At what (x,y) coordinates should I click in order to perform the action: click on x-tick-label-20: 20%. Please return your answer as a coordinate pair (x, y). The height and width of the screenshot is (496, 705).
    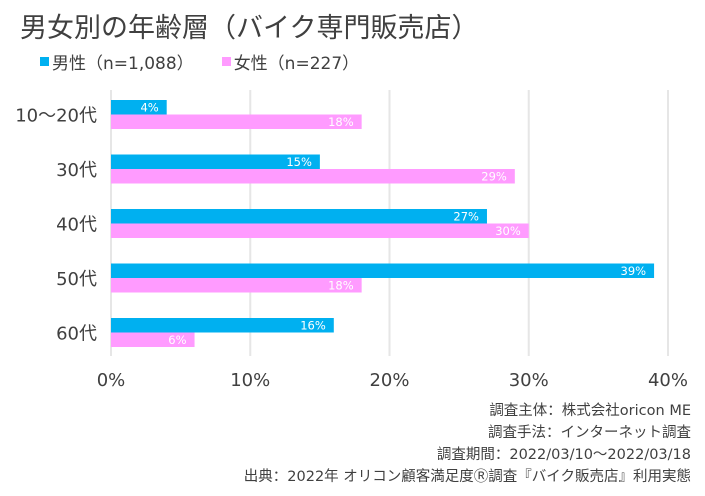
    Looking at the image, I should click on (389, 380).